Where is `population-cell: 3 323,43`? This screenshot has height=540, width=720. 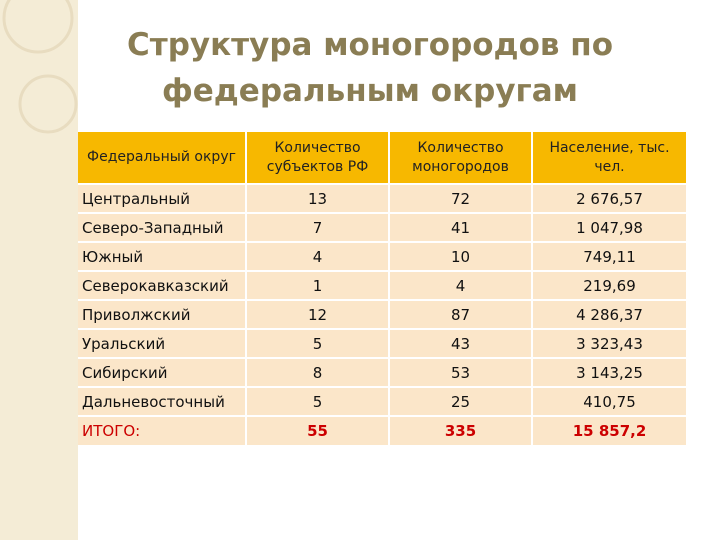
population-cell: 3 323,43 is located at coordinates (609, 343).